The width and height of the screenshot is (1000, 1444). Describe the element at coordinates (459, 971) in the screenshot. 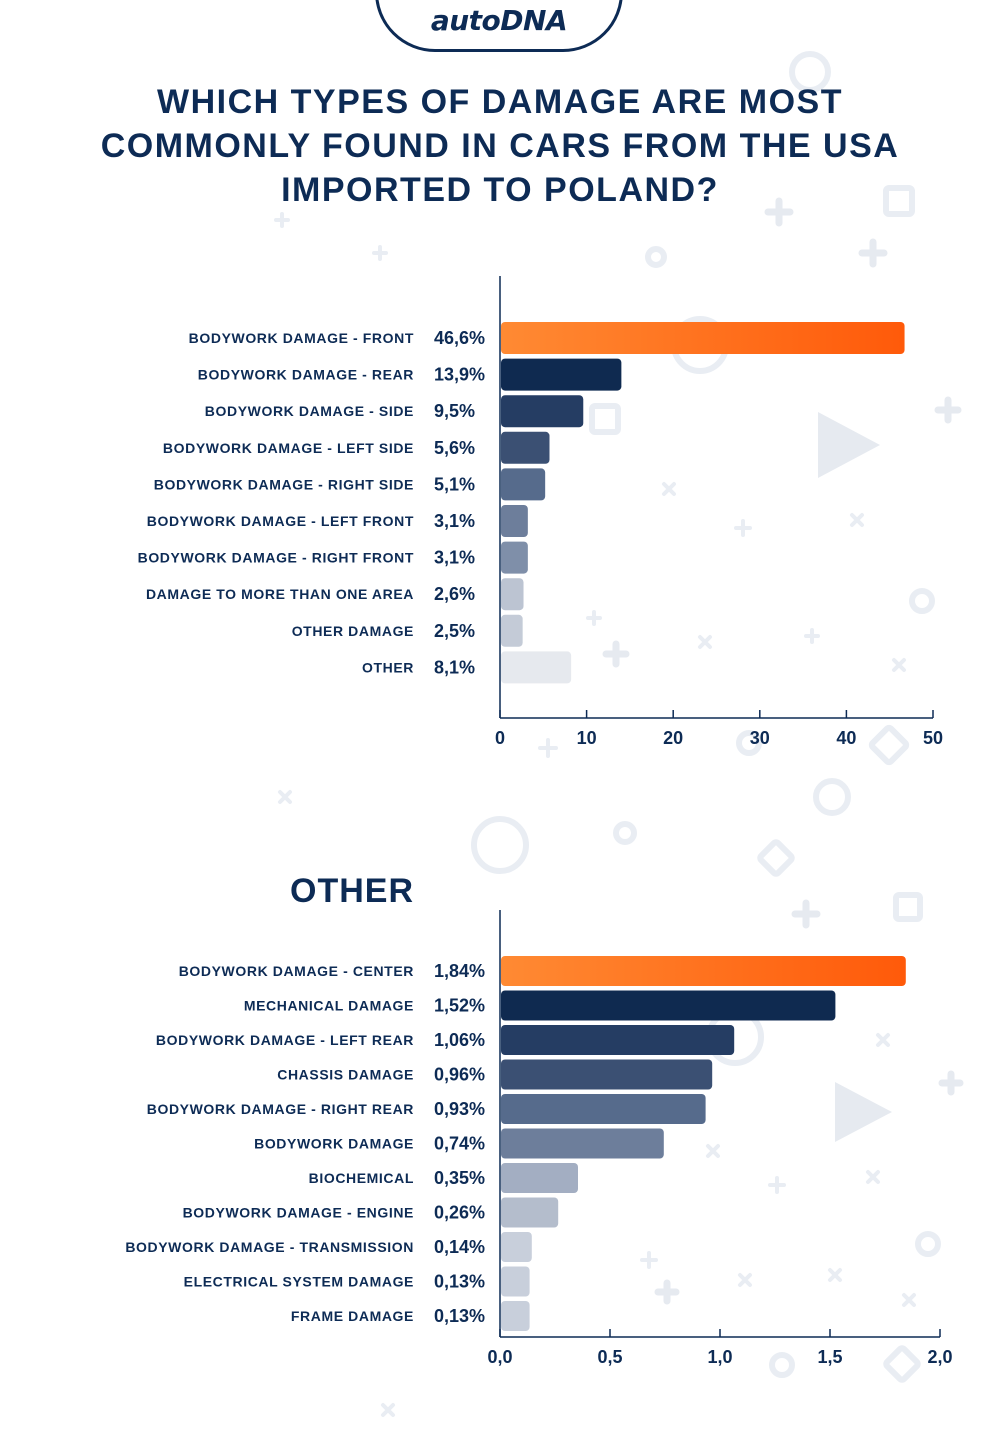

I see `chart2-value-label: 1,84%` at that location.